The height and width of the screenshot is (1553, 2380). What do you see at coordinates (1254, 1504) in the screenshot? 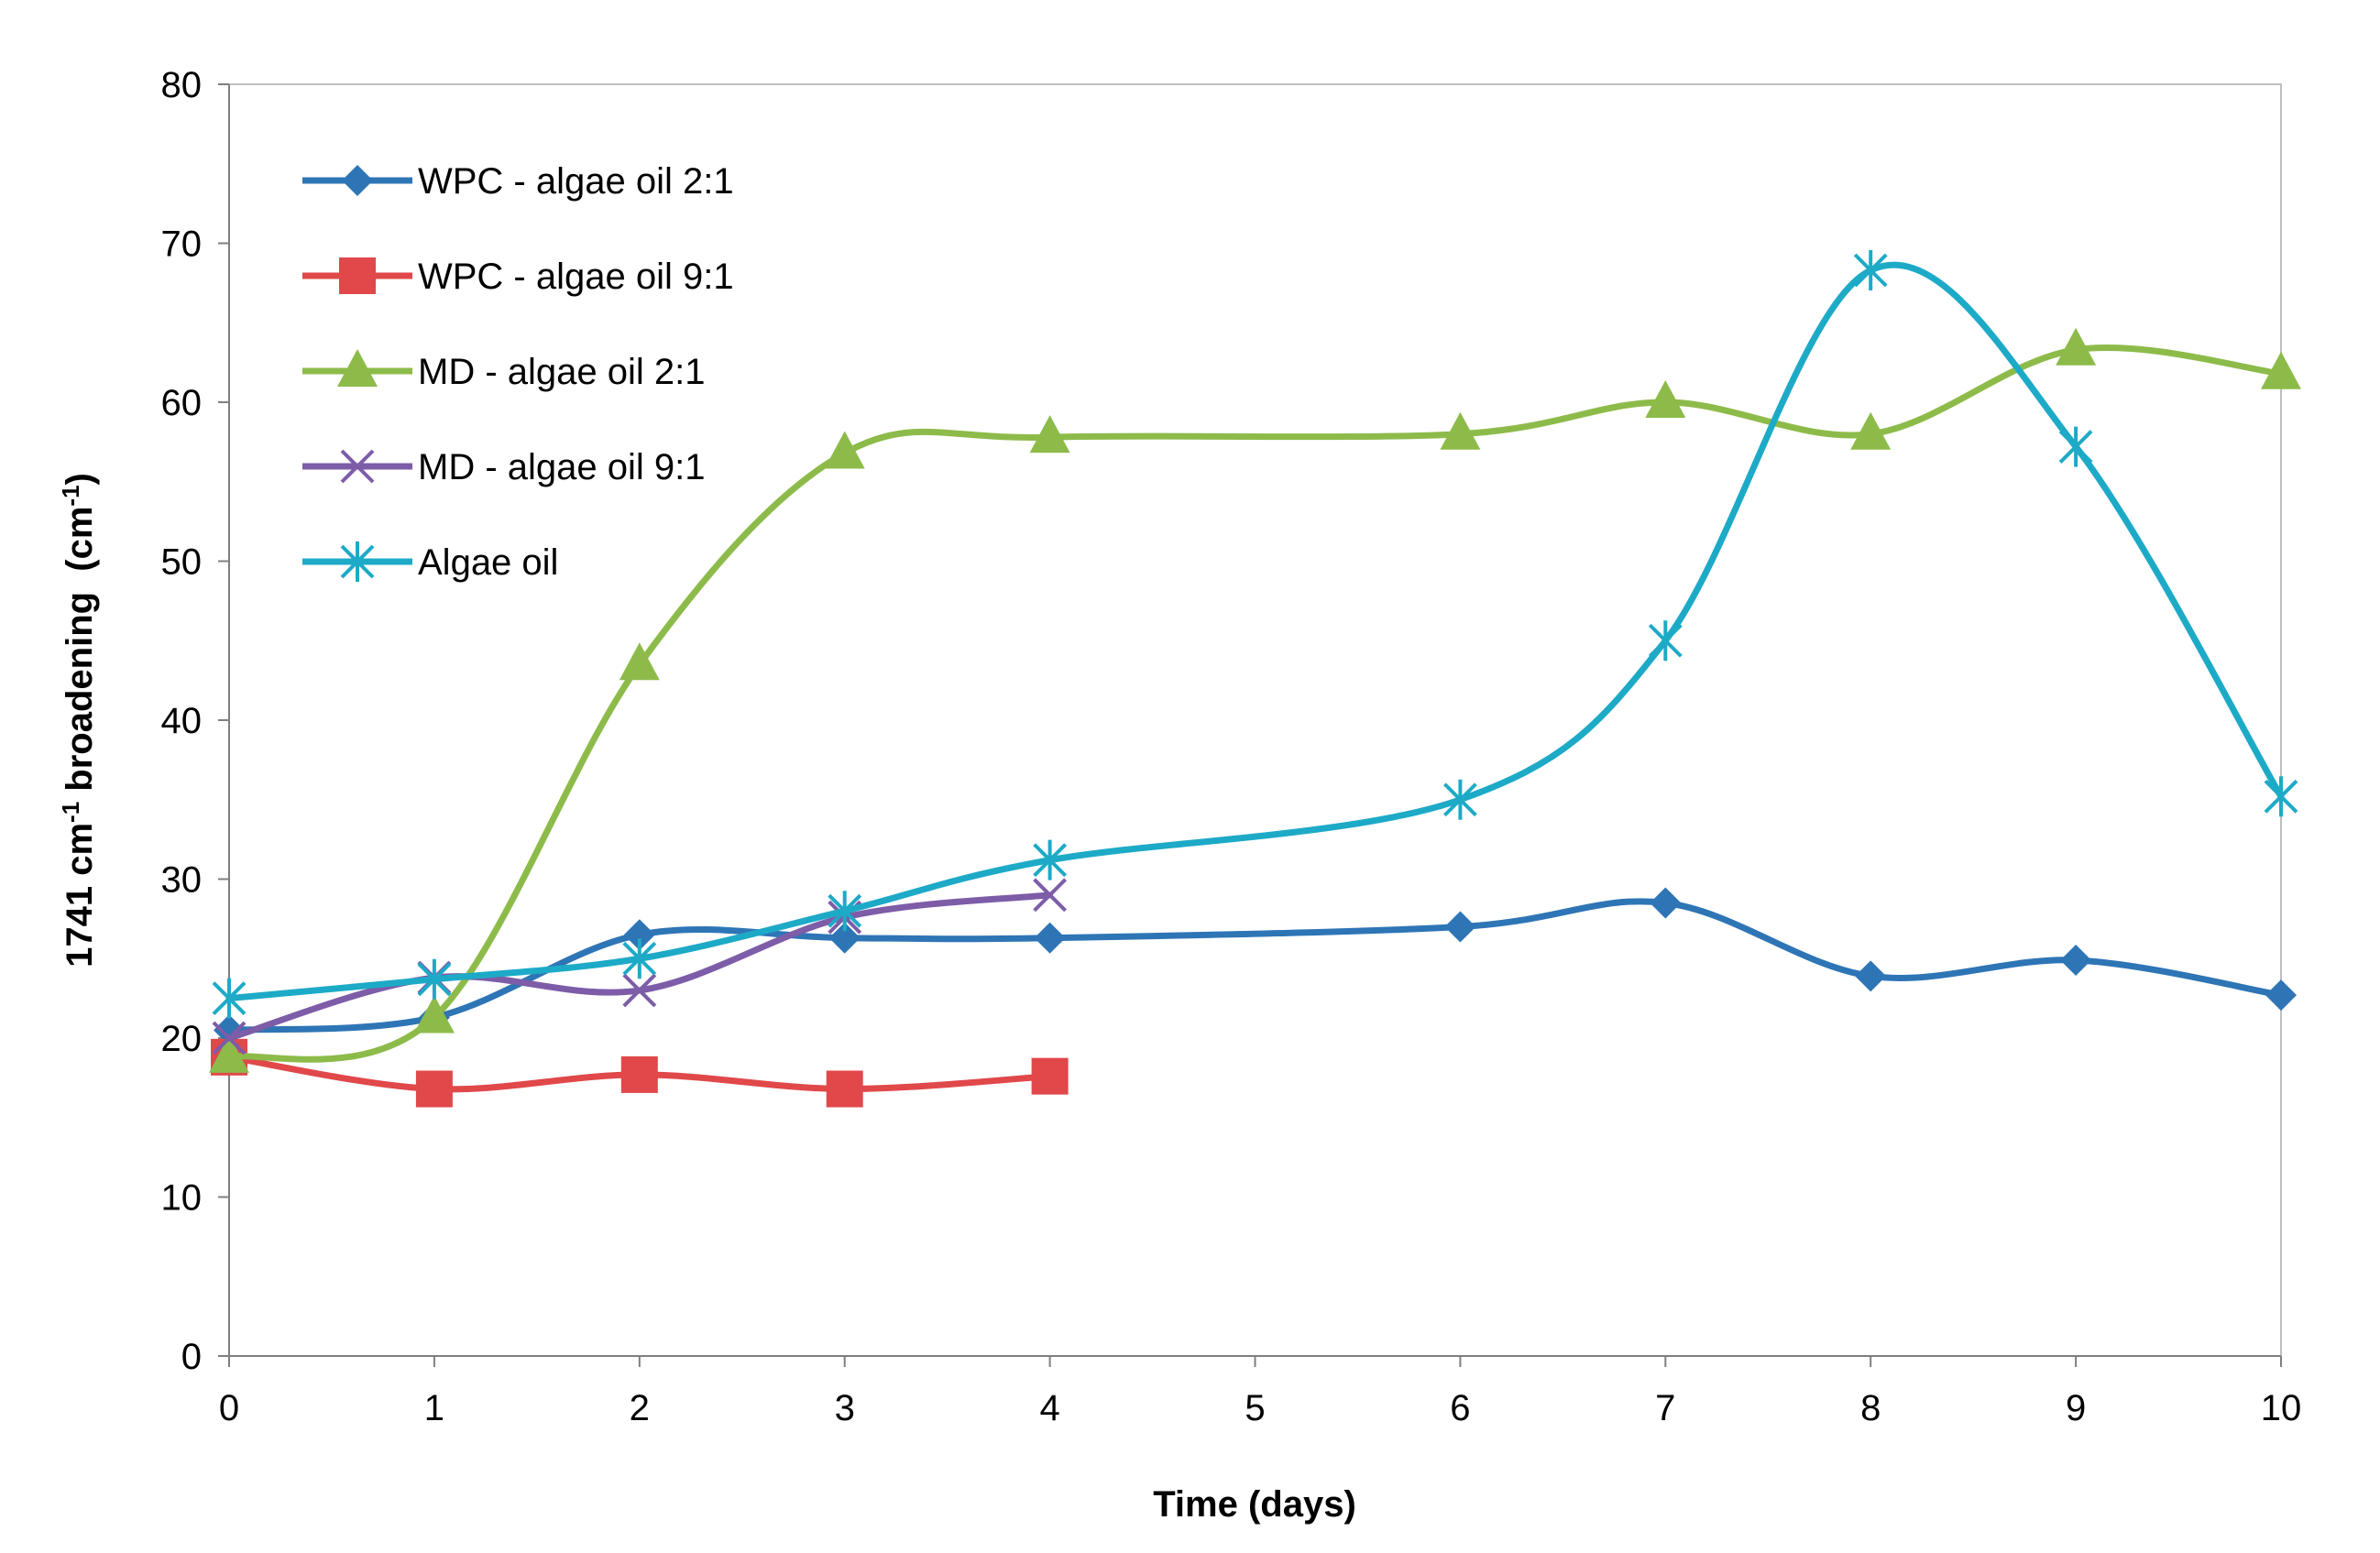
I see `x-axis-title: Time (days)` at bounding box center [1254, 1504].